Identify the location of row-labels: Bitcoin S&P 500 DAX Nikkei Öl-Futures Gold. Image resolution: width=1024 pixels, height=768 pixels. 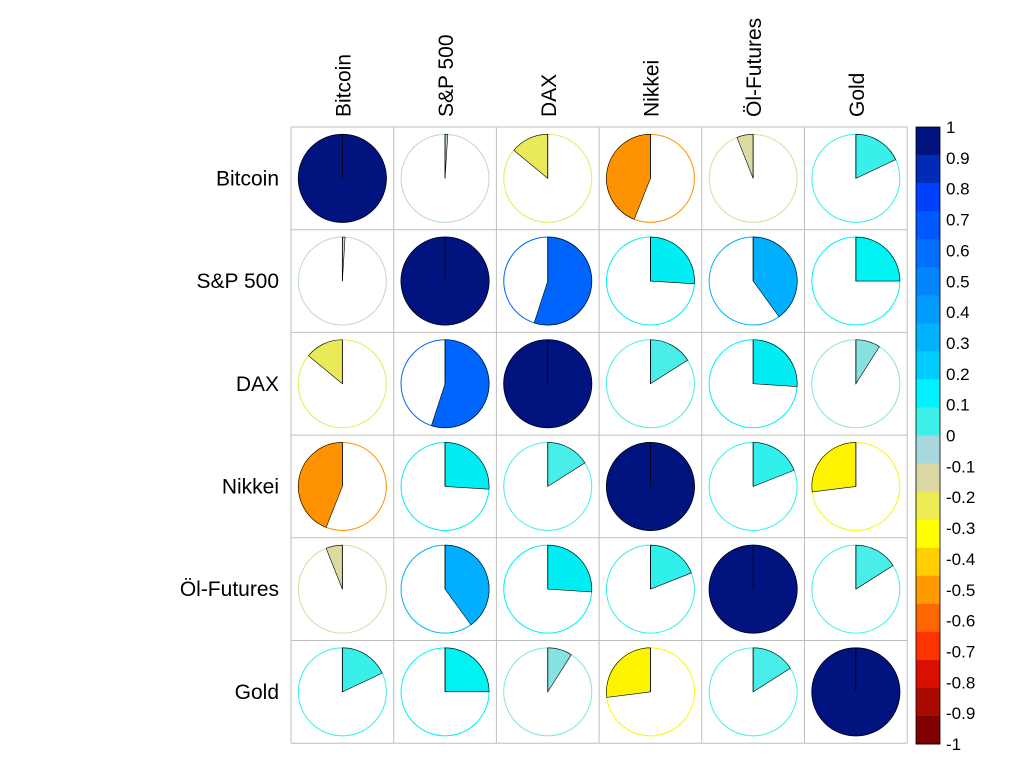
(229, 435).